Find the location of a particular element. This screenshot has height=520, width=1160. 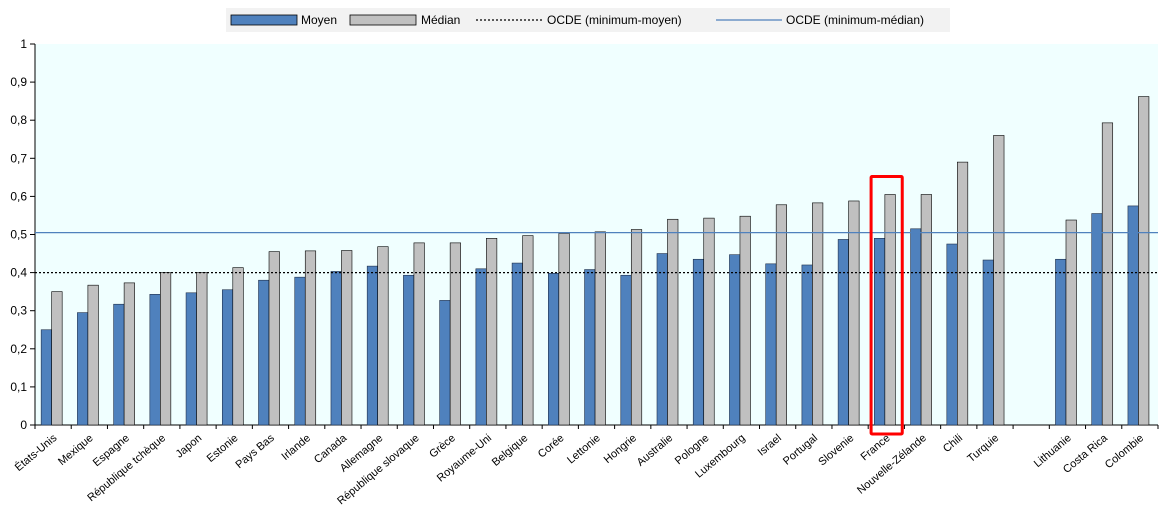

y-tick-label: 1 is located at coordinates (23, 44).